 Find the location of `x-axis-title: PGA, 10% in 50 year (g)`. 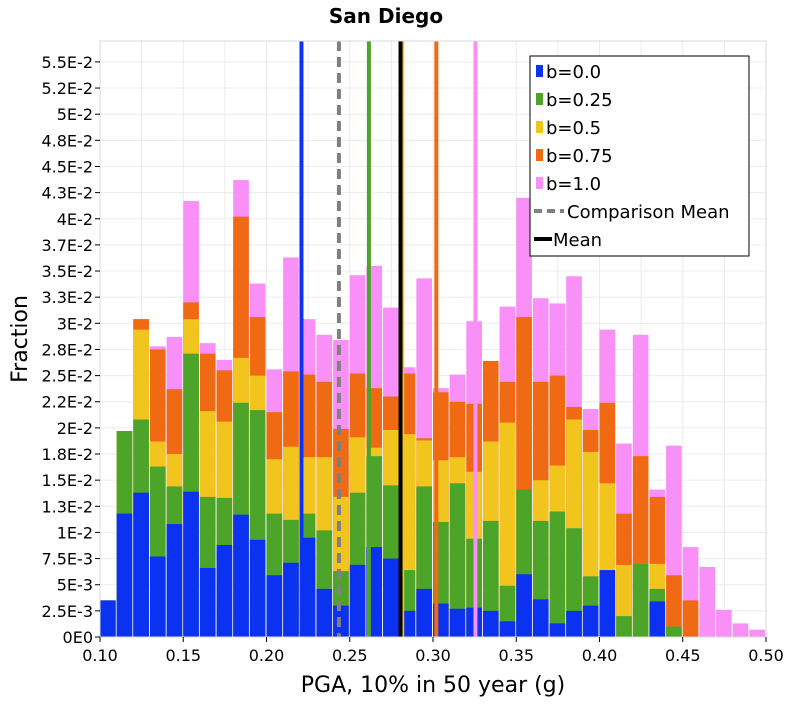

x-axis-title: PGA, 10% in 50 year (g) is located at coordinates (433, 685).